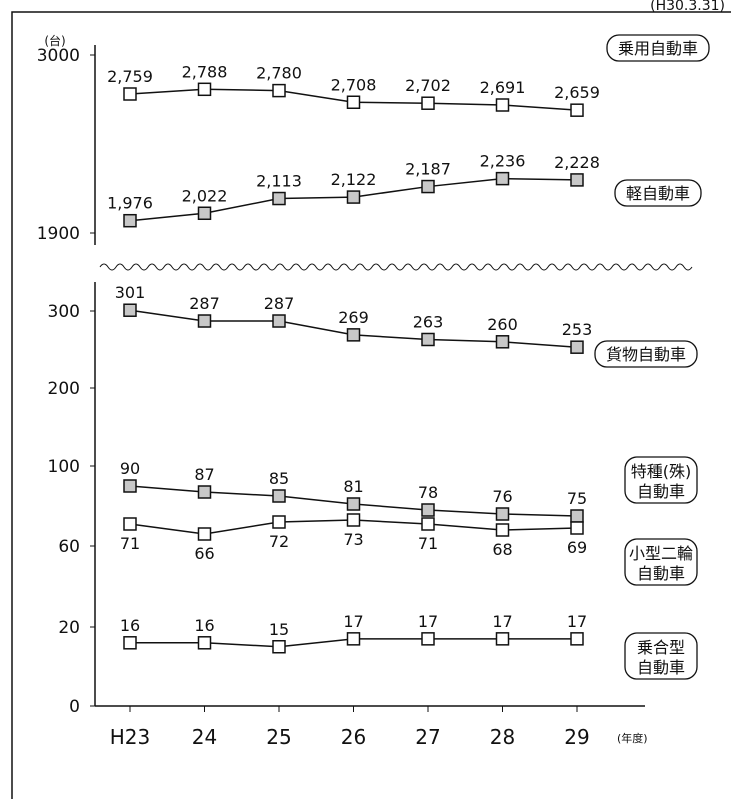  Describe the element at coordinates (687, 7) in the screenshot. I see `as-of-date-label: (H30.3.31)` at that location.